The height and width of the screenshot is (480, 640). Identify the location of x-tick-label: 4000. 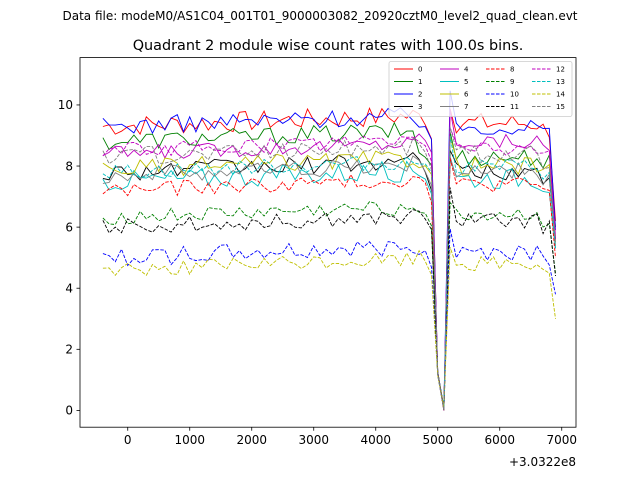
(375, 440).